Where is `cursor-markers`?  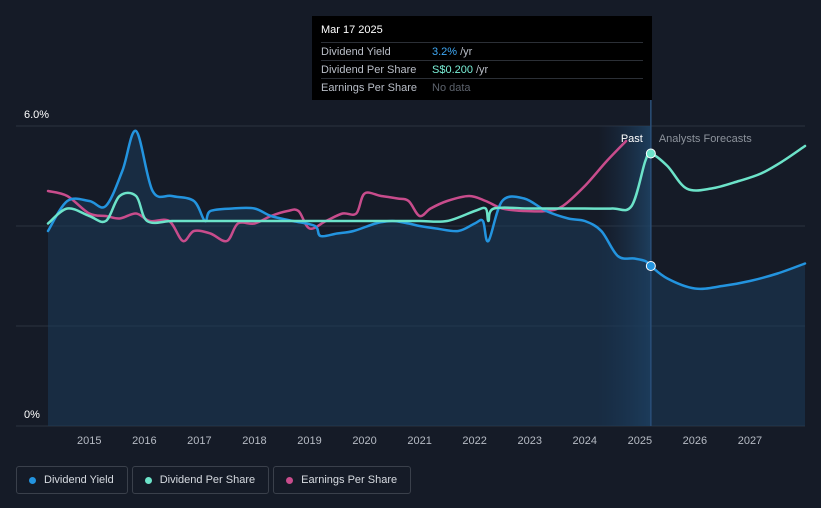 cursor-markers is located at coordinates (650, 209).